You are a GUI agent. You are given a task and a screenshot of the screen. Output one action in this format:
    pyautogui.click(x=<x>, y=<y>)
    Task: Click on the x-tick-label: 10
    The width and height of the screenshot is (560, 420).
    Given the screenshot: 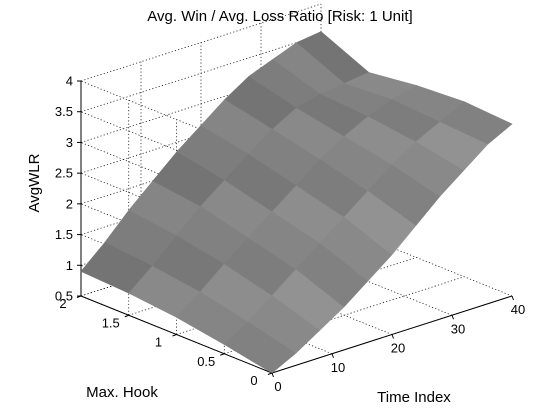 What is the action you would take?
    pyautogui.click(x=338, y=367)
    